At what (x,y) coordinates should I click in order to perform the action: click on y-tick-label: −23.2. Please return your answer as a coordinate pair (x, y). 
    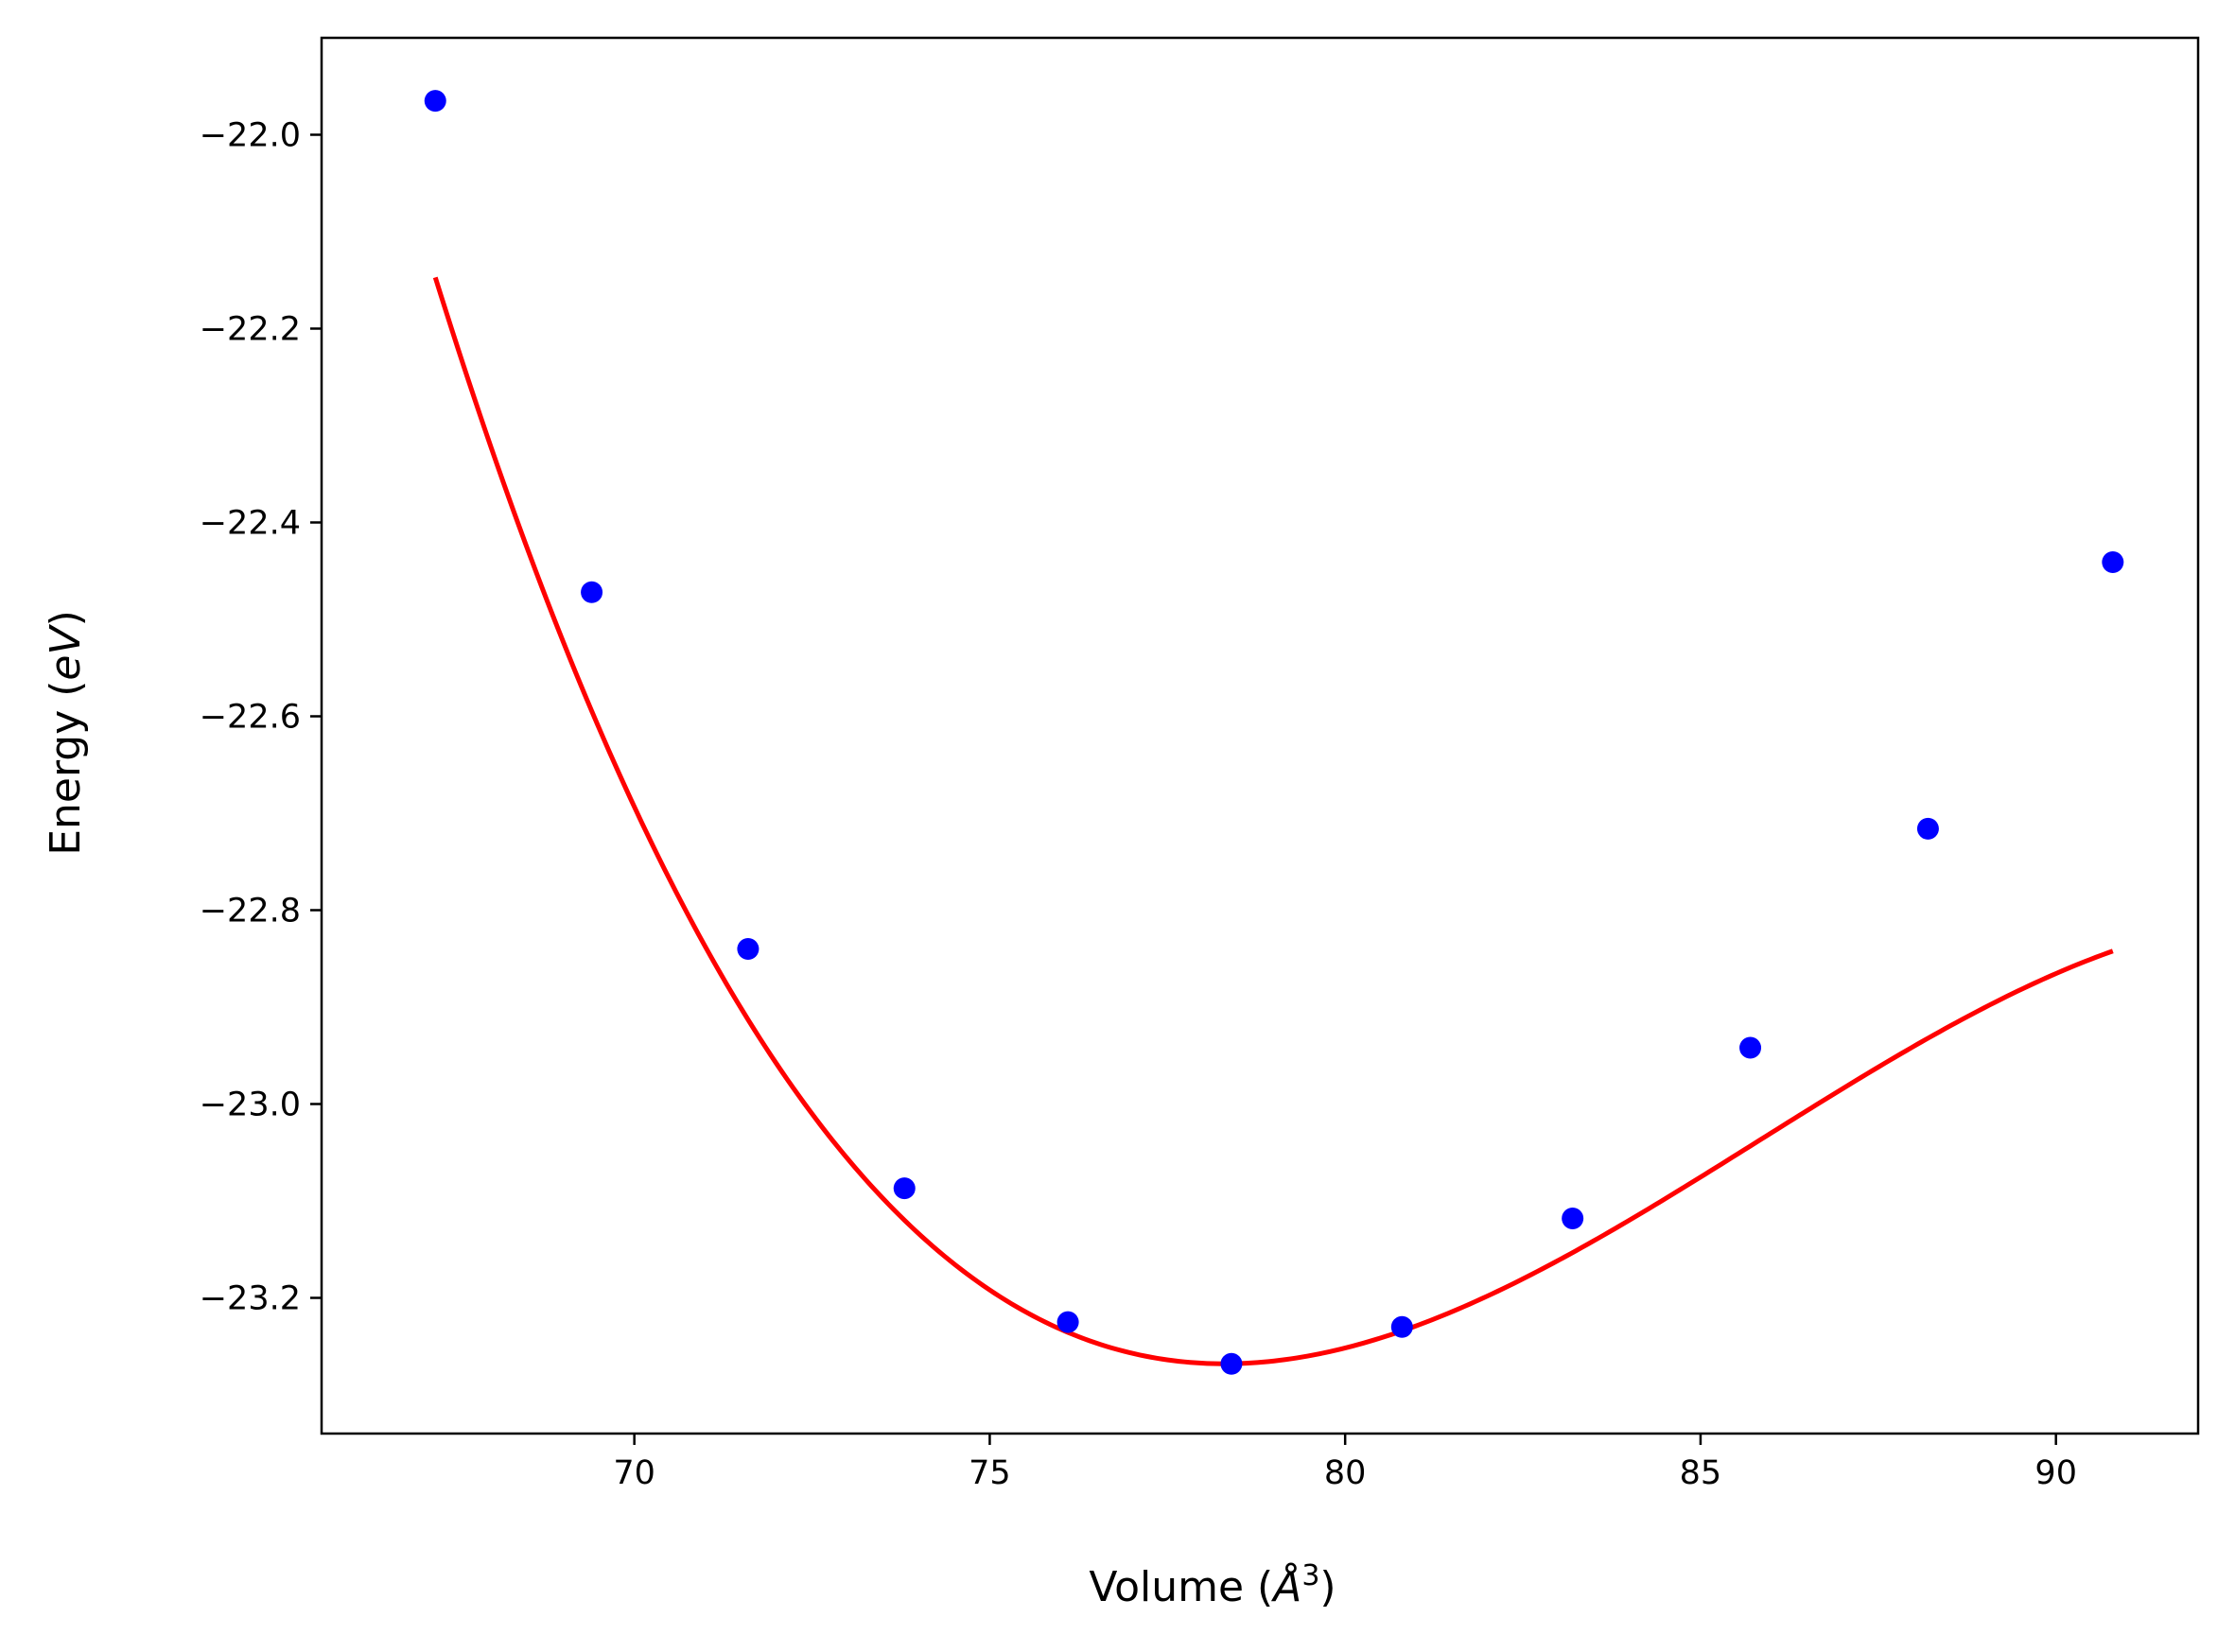
    Looking at the image, I should click on (250, 1299).